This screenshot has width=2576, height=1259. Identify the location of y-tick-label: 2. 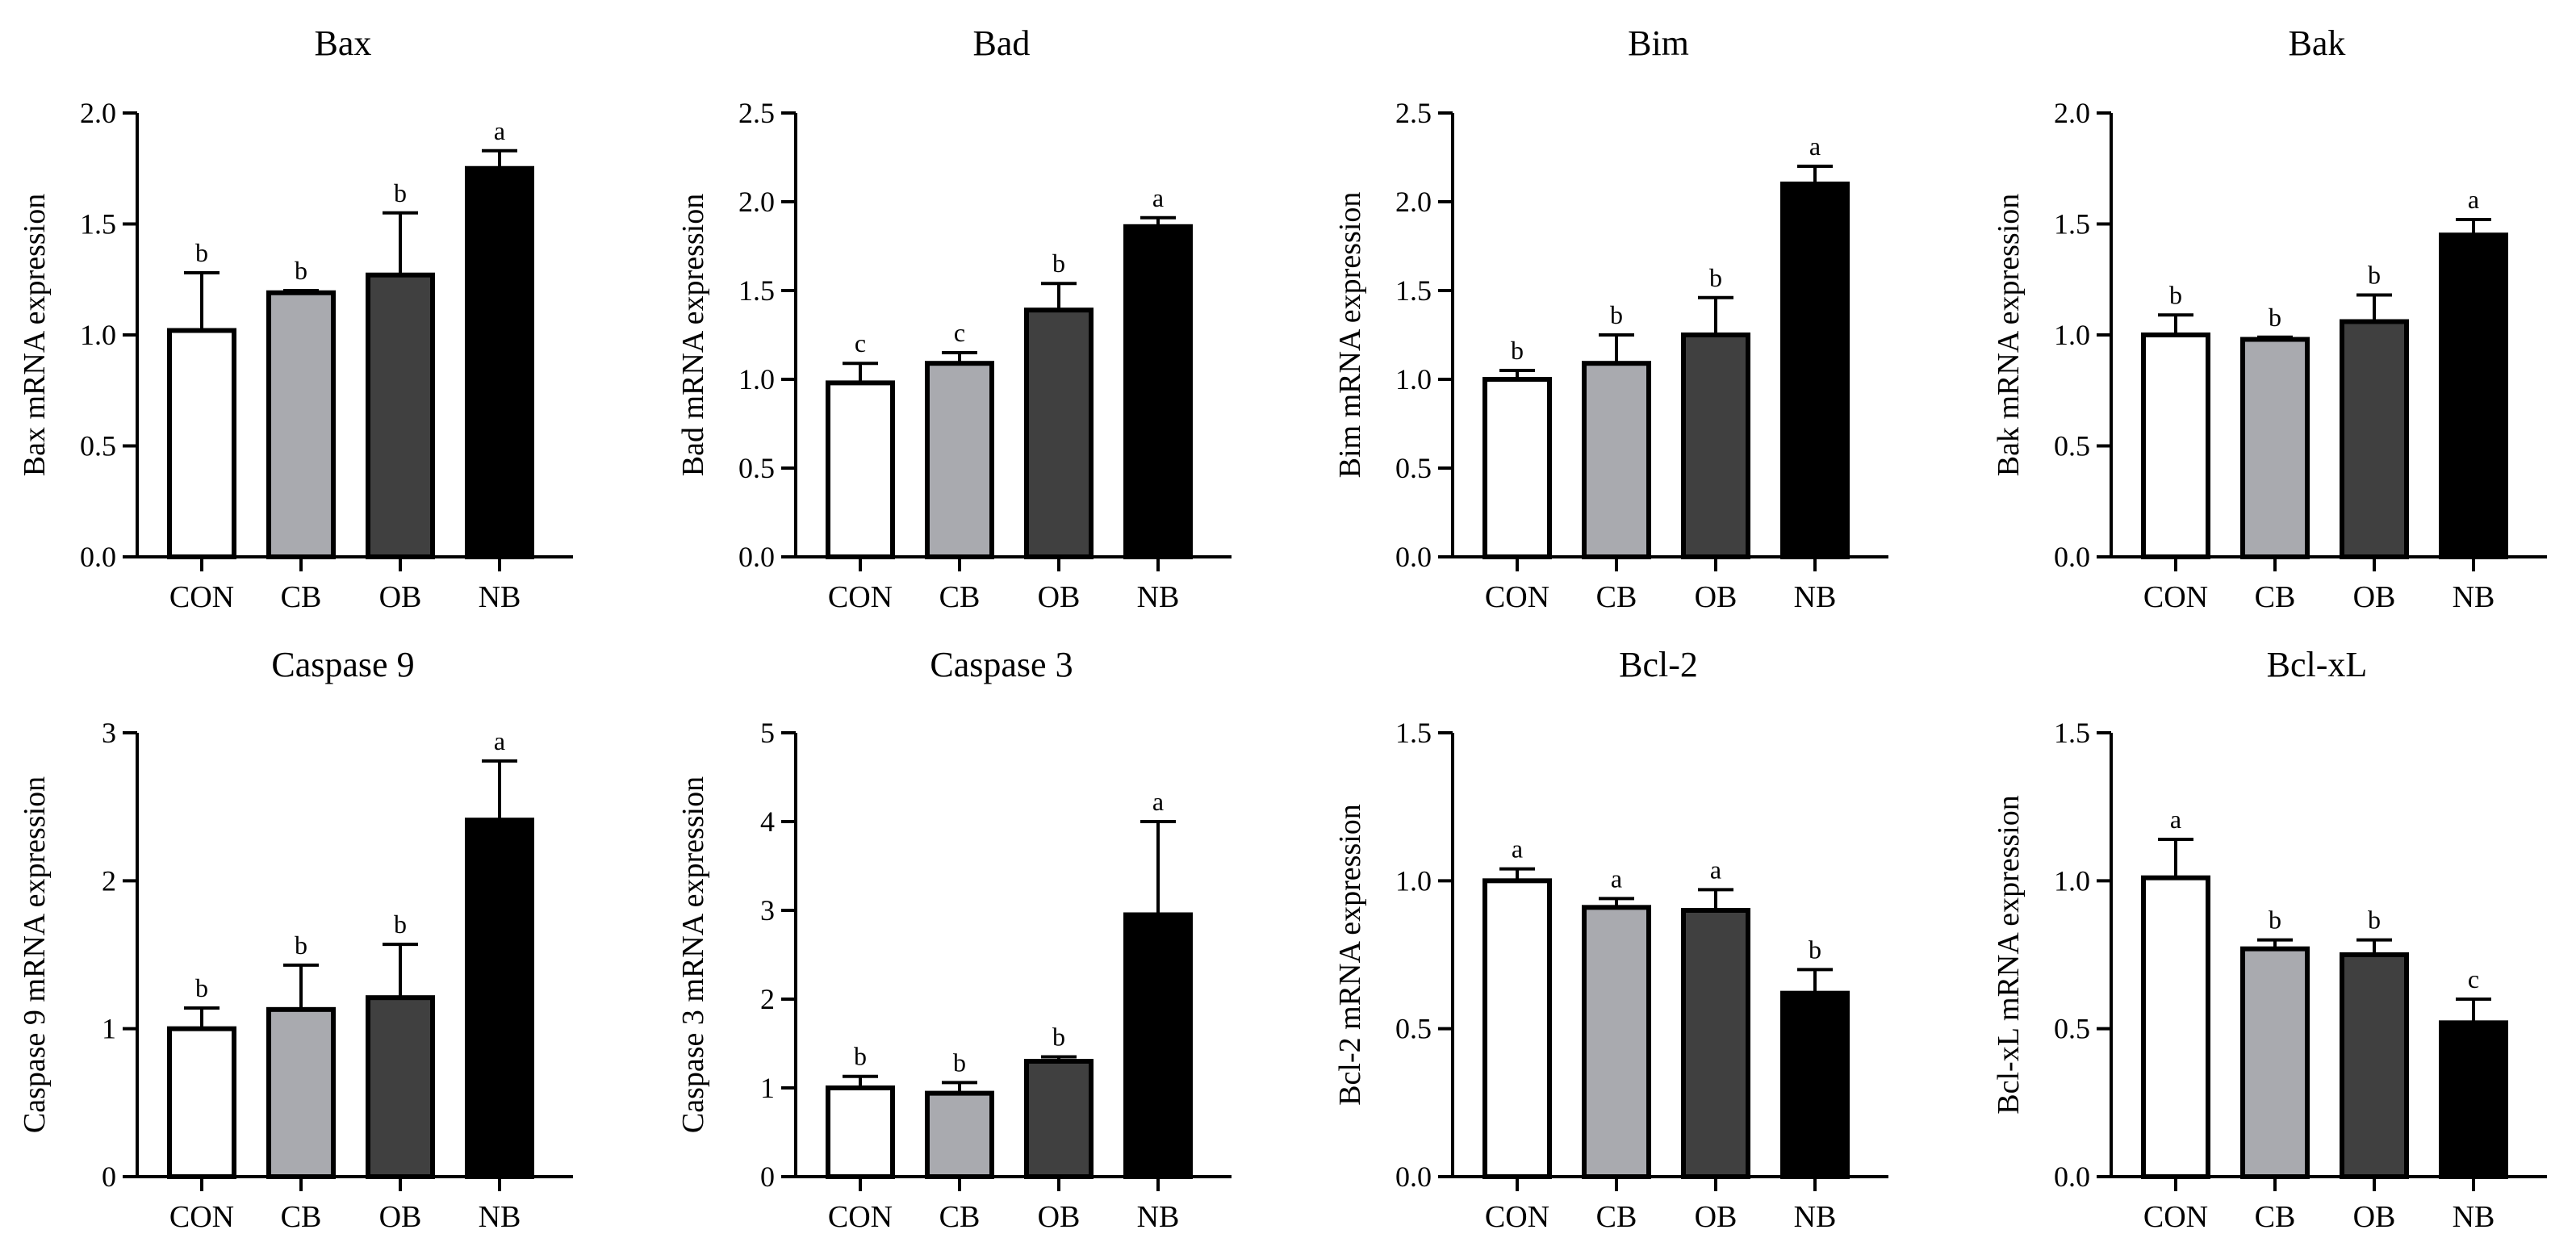
(109, 880).